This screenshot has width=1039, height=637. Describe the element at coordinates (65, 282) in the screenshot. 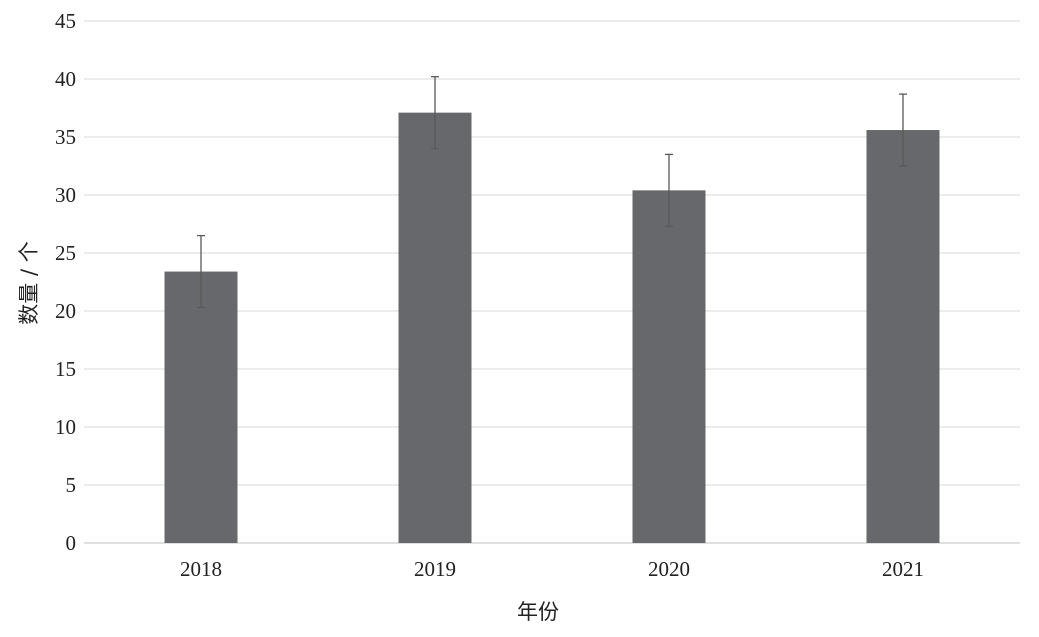

I see `y-axis-ticks: 0 5 10 15 20 25 30 35 40 45` at that location.